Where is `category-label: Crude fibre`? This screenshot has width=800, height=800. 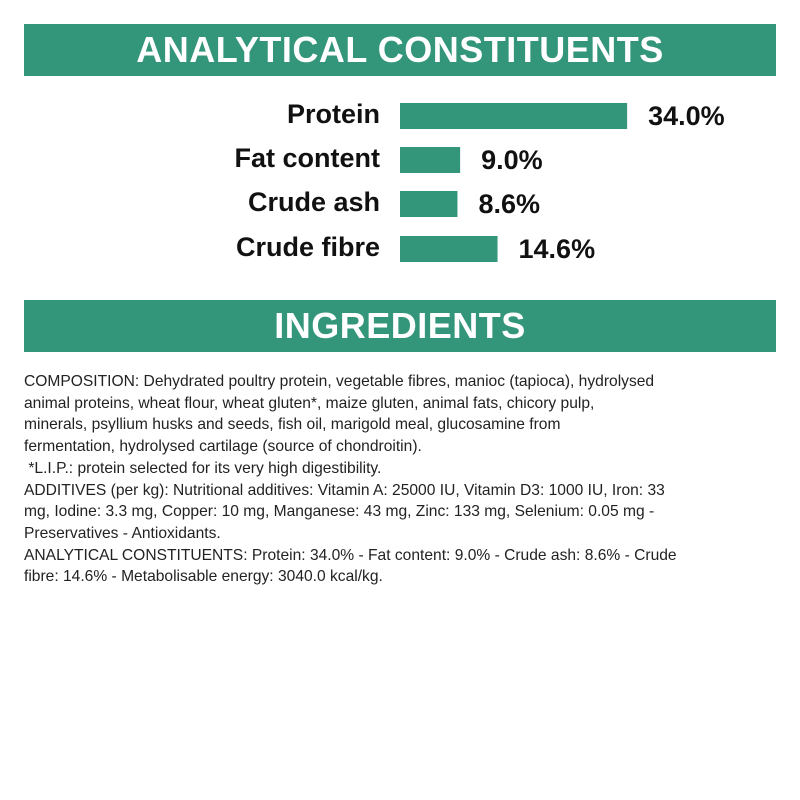 category-label: Crude fibre is located at coordinates (308, 247).